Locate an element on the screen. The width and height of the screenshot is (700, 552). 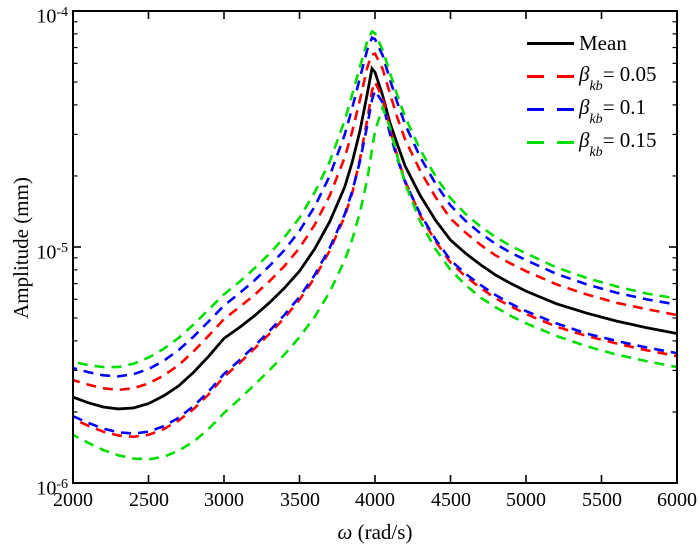
legend-entry-mean: Mean is located at coordinates (592, 43).